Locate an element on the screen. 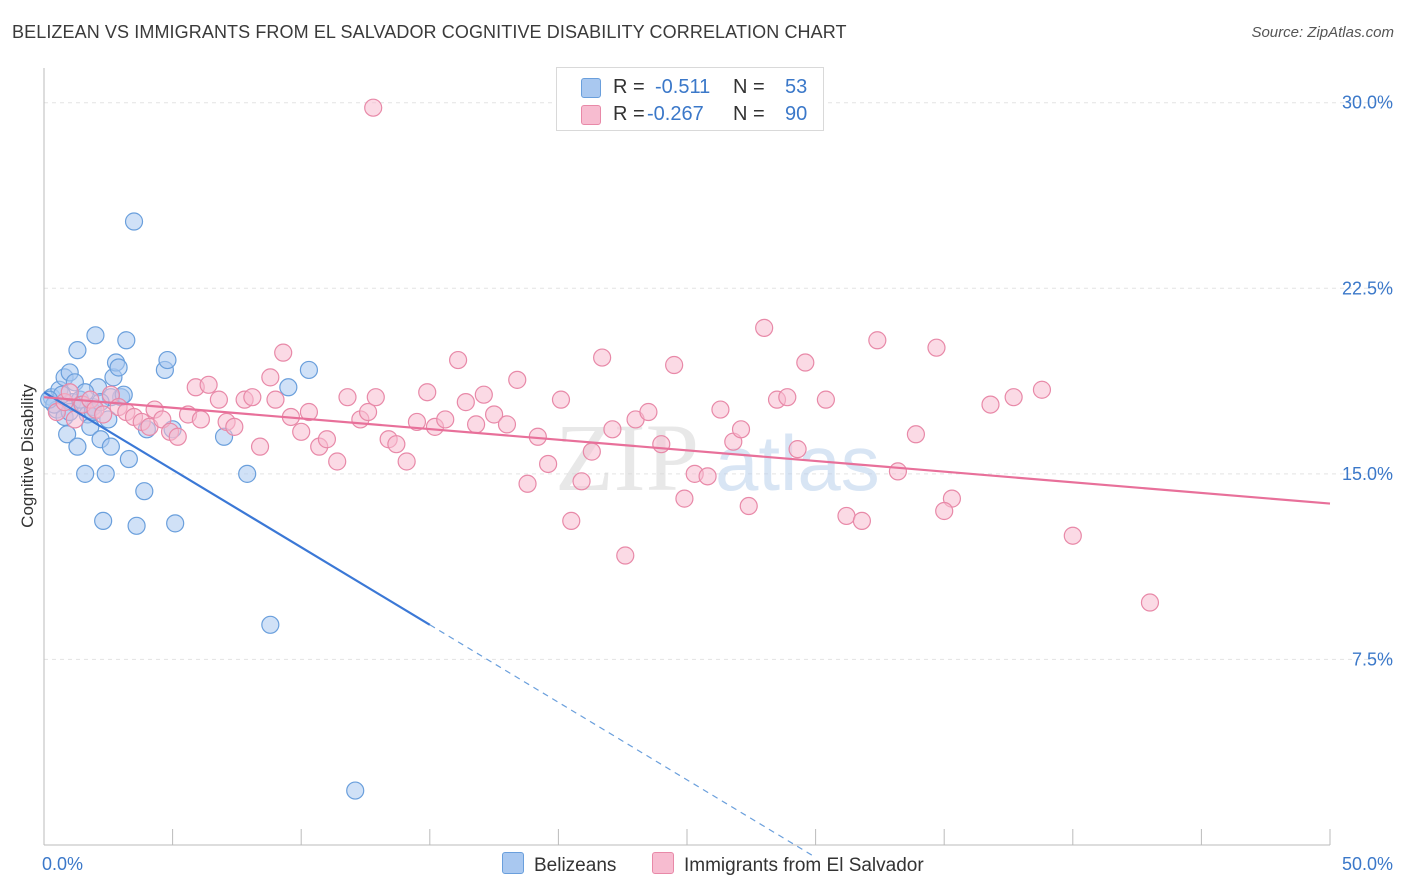 Image resolution: width=1406 pixels, height=892 pixels. legend-n-label: N = is located at coordinates (749, 87).